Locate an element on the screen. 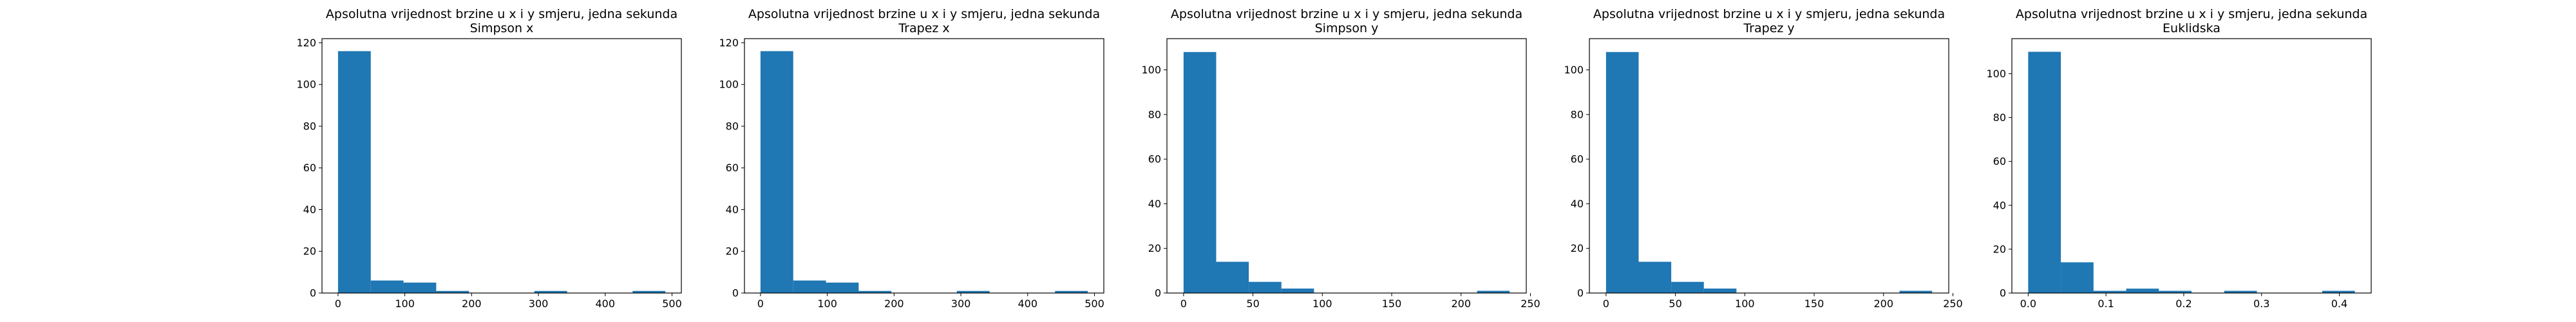 This screenshot has width=2576, height=322. x-tick-label: 300 is located at coordinates (961, 304).